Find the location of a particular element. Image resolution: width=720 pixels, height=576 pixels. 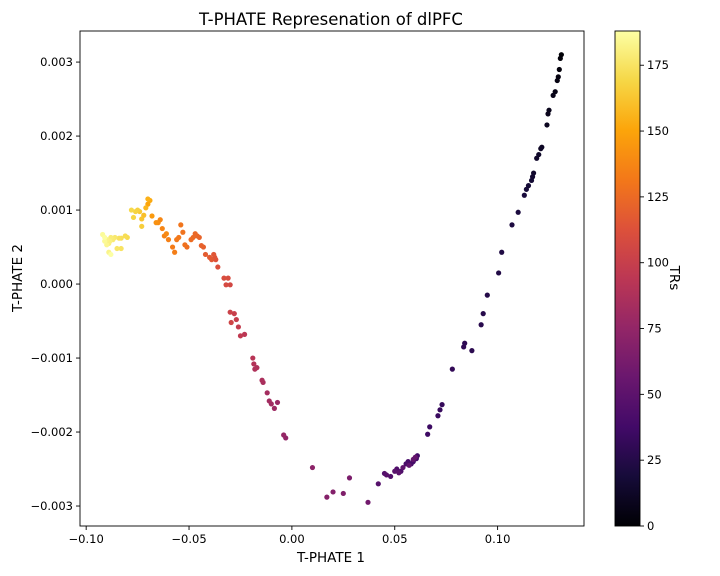

x-tick-label: −0.10 is located at coordinates (86, 539).